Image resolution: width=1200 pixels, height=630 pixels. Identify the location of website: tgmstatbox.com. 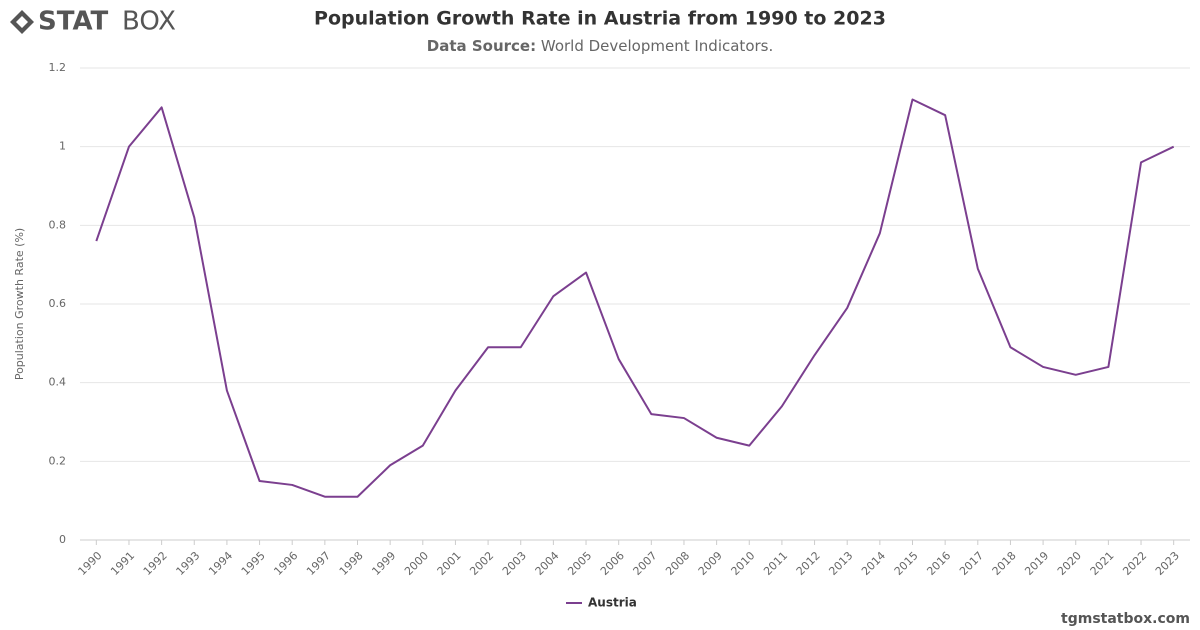
(1125, 619).